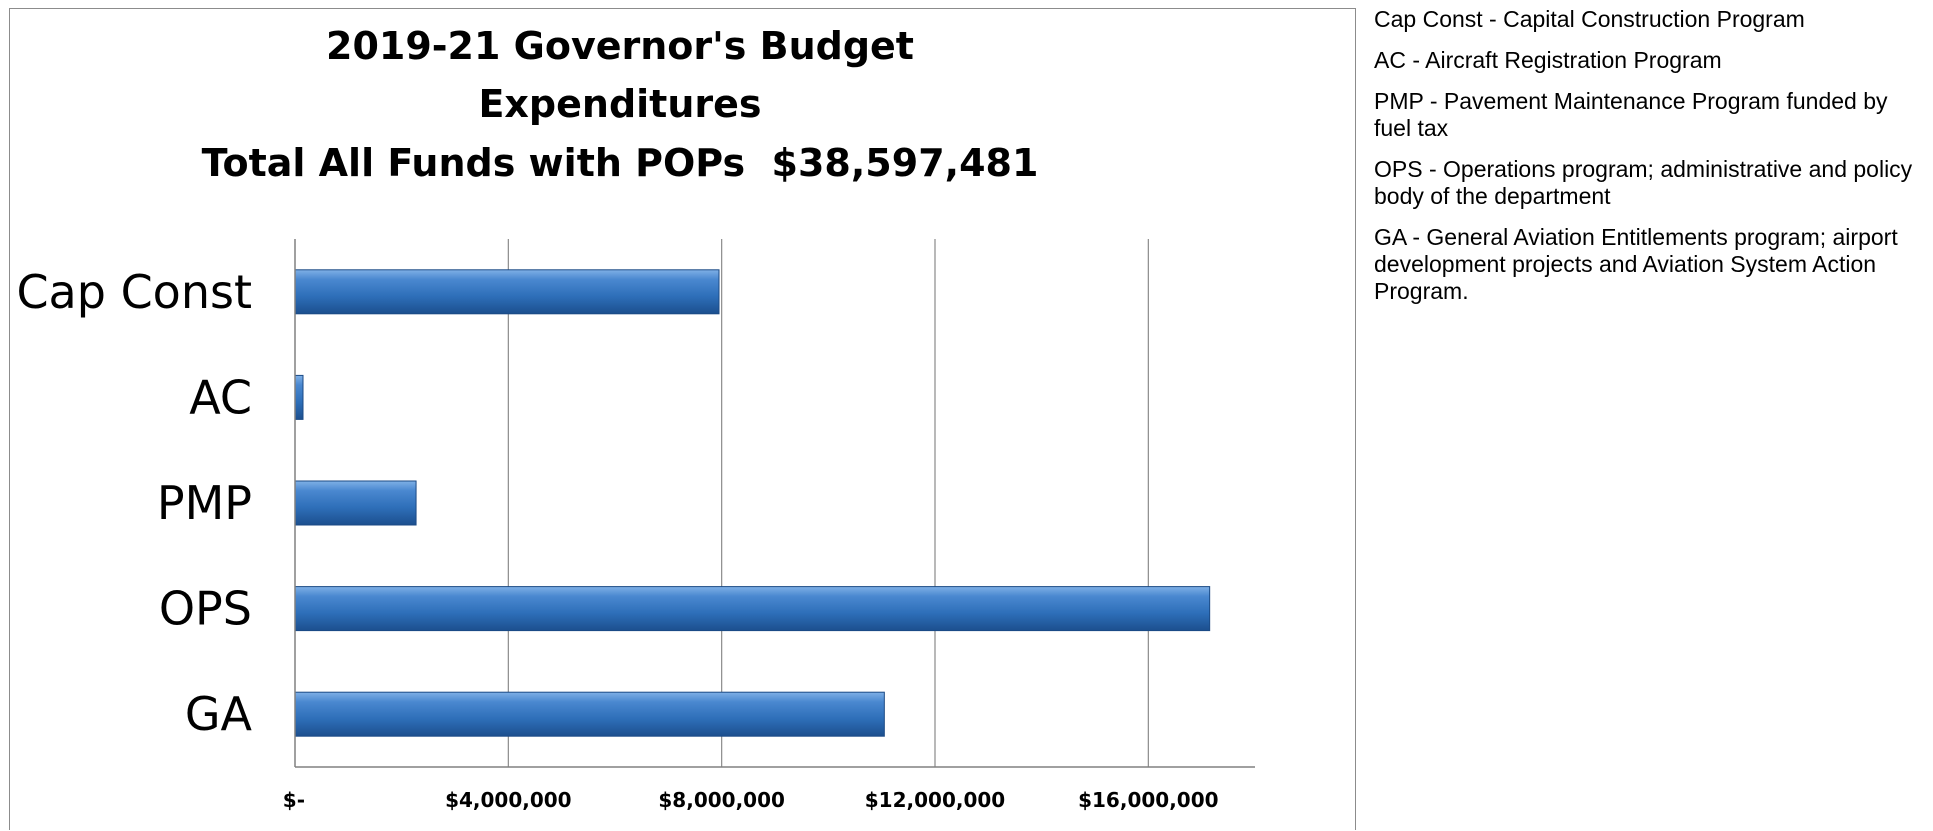 Image resolution: width=1933 pixels, height=831 pixels. What do you see at coordinates (589, 714) in the screenshot?
I see `bar-ga` at bounding box center [589, 714].